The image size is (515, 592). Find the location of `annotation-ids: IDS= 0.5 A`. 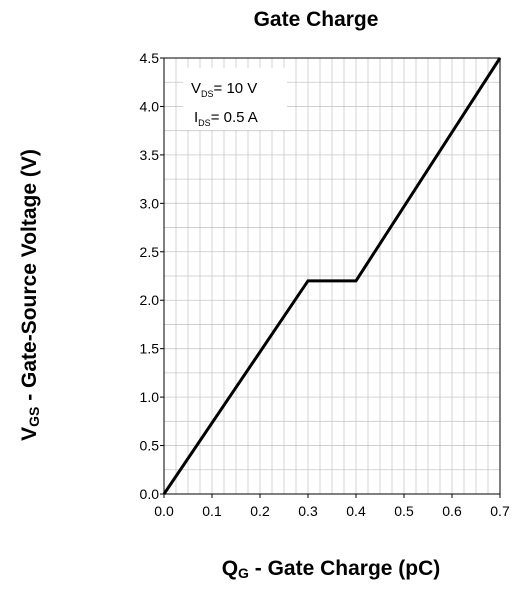

annotation-ids: IDS= 0.5 A is located at coordinates (226, 118).